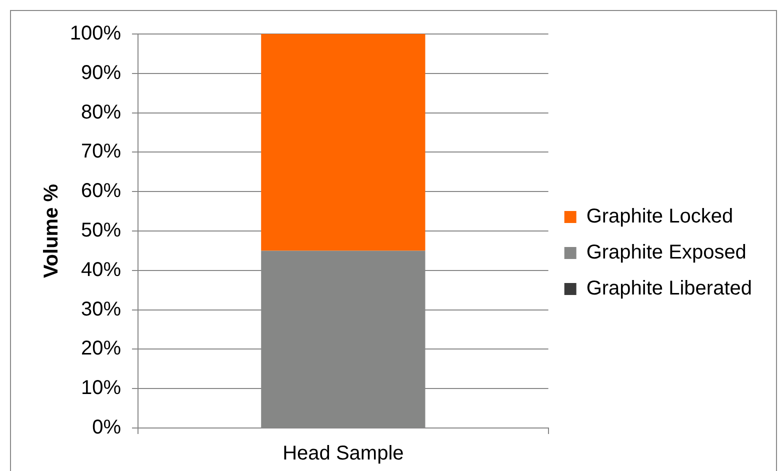 Image resolution: width=783 pixels, height=471 pixels. I want to click on legend-label: Graphite Exposed, so click(666, 253).